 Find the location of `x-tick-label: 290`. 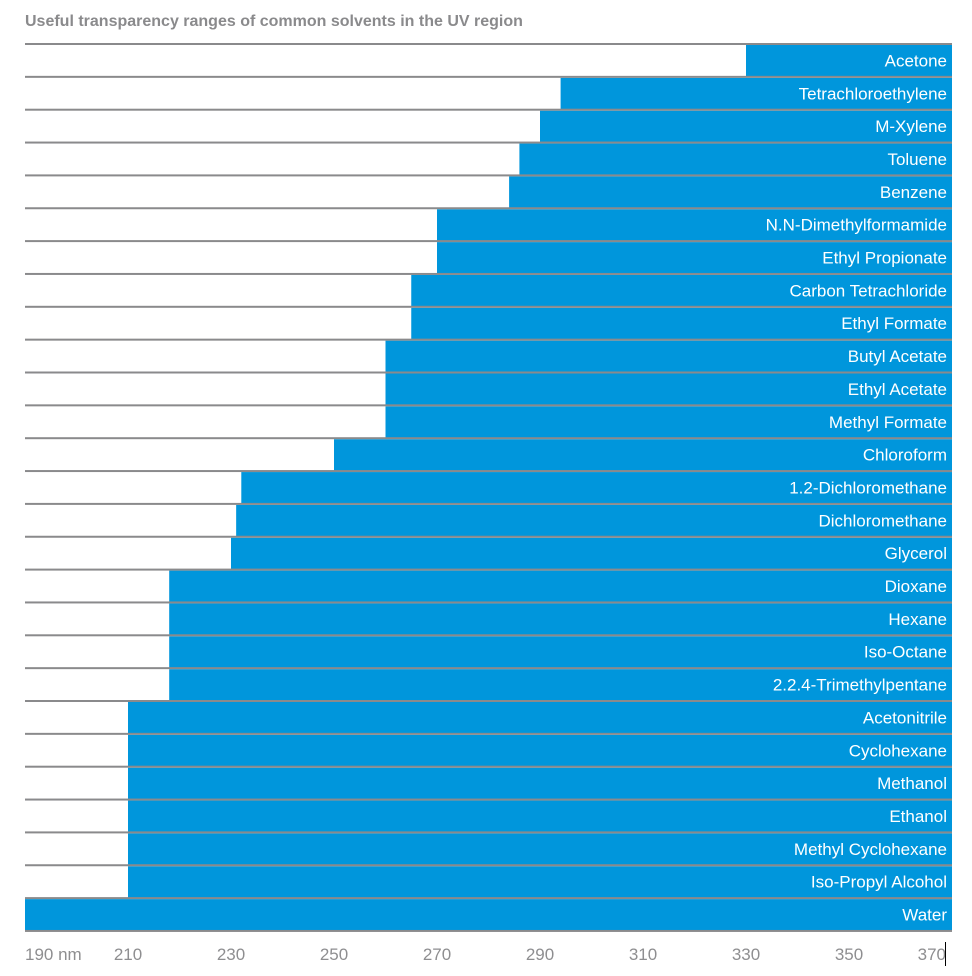

x-tick-label: 290 is located at coordinates (540, 954).